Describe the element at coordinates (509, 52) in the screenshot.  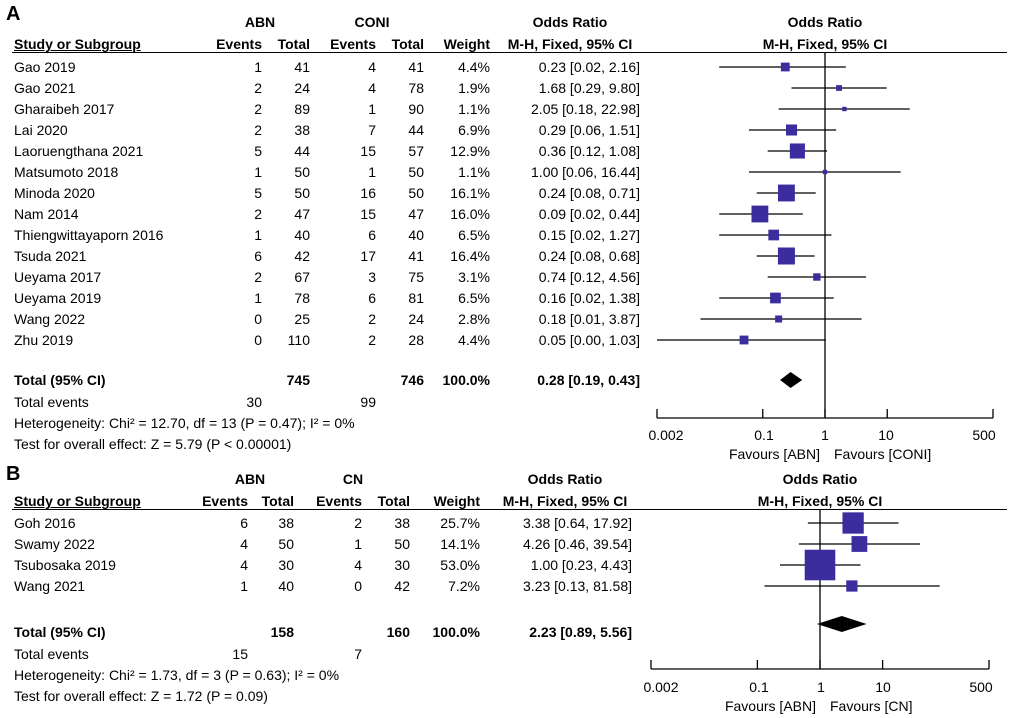
I see `panel-a-header-rule` at that location.